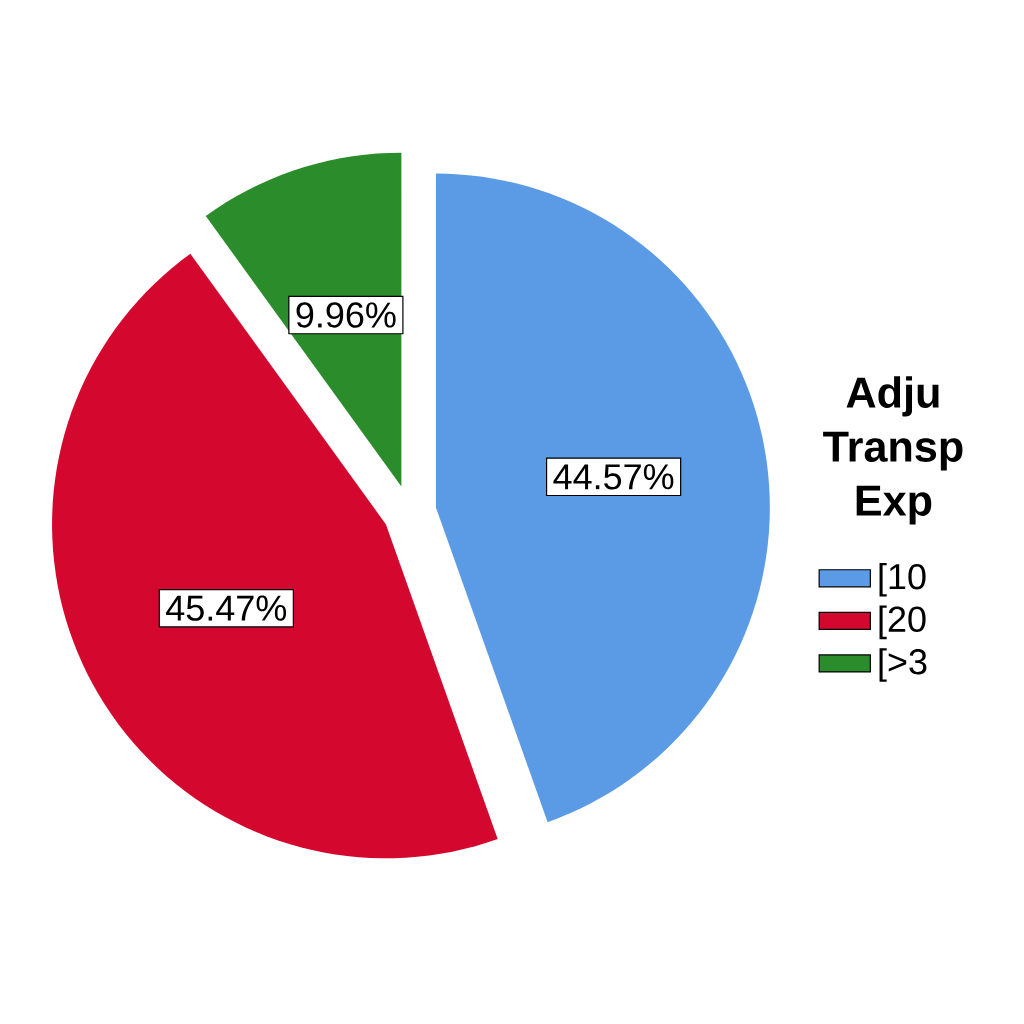  What do you see at coordinates (613, 477) in the screenshot?
I see `data-label: 44.57%` at bounding box center [613, 477].